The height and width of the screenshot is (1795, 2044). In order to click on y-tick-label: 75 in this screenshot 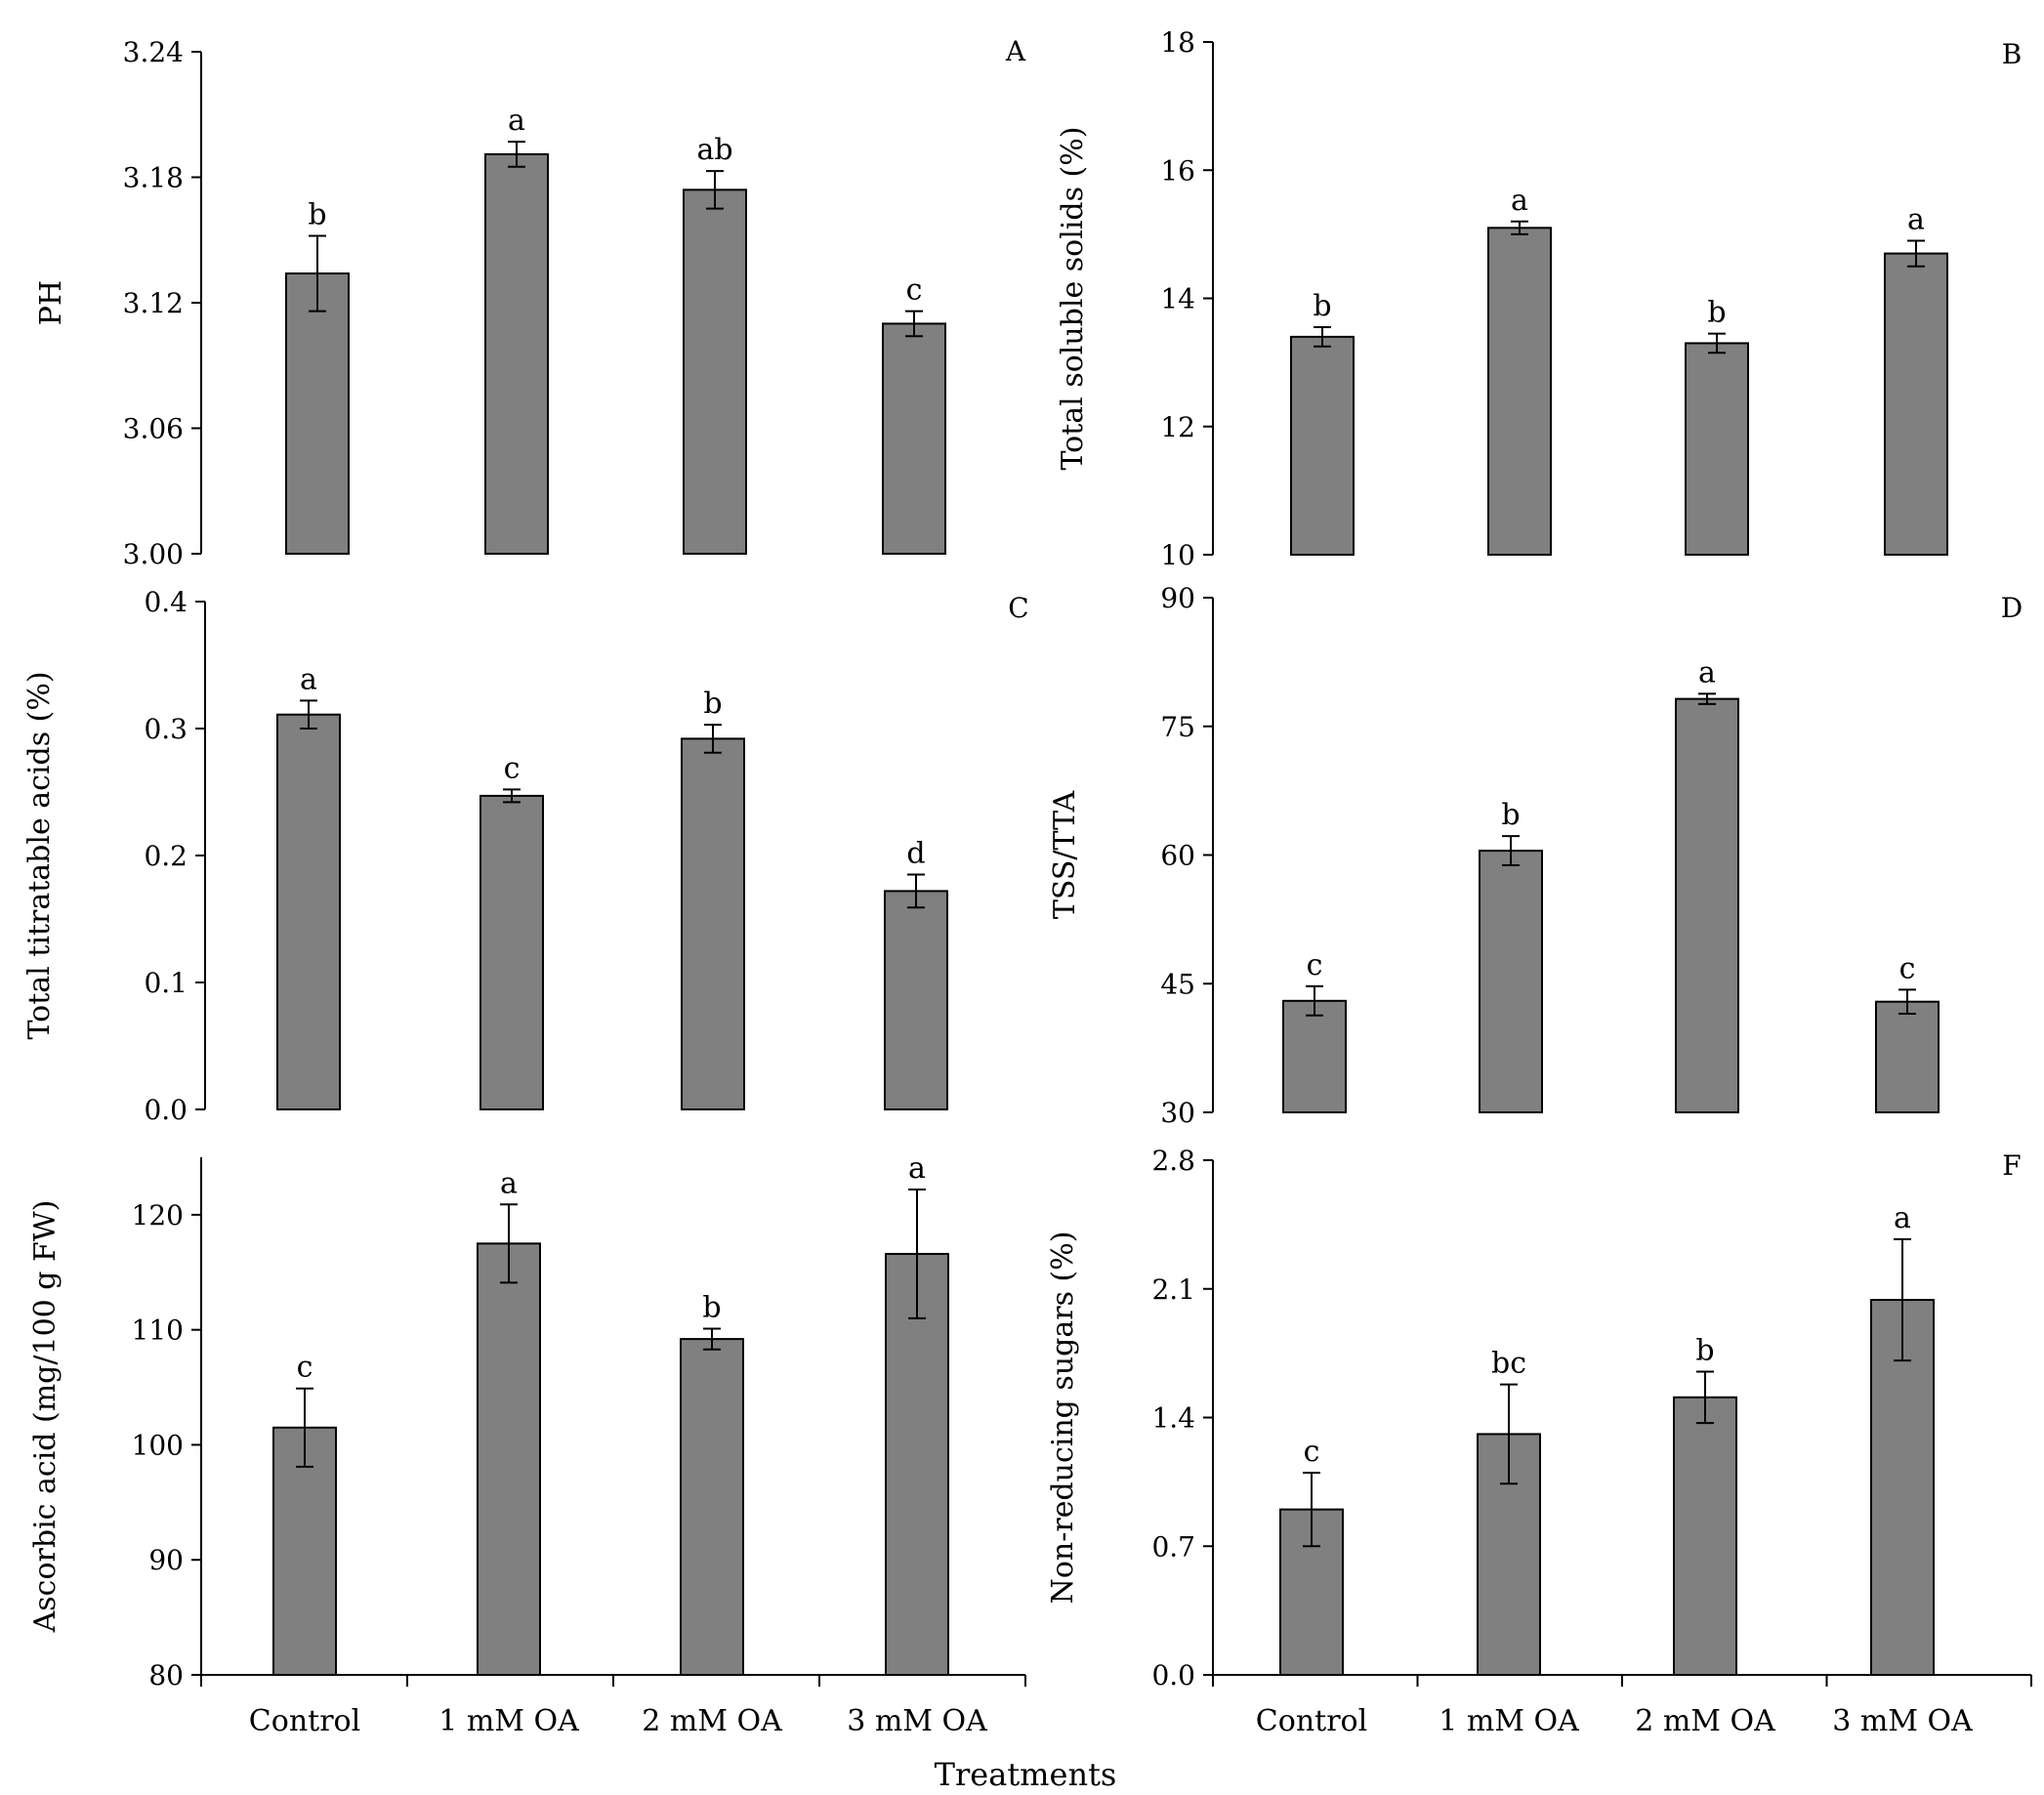, I will do `click(1177, 727)`.